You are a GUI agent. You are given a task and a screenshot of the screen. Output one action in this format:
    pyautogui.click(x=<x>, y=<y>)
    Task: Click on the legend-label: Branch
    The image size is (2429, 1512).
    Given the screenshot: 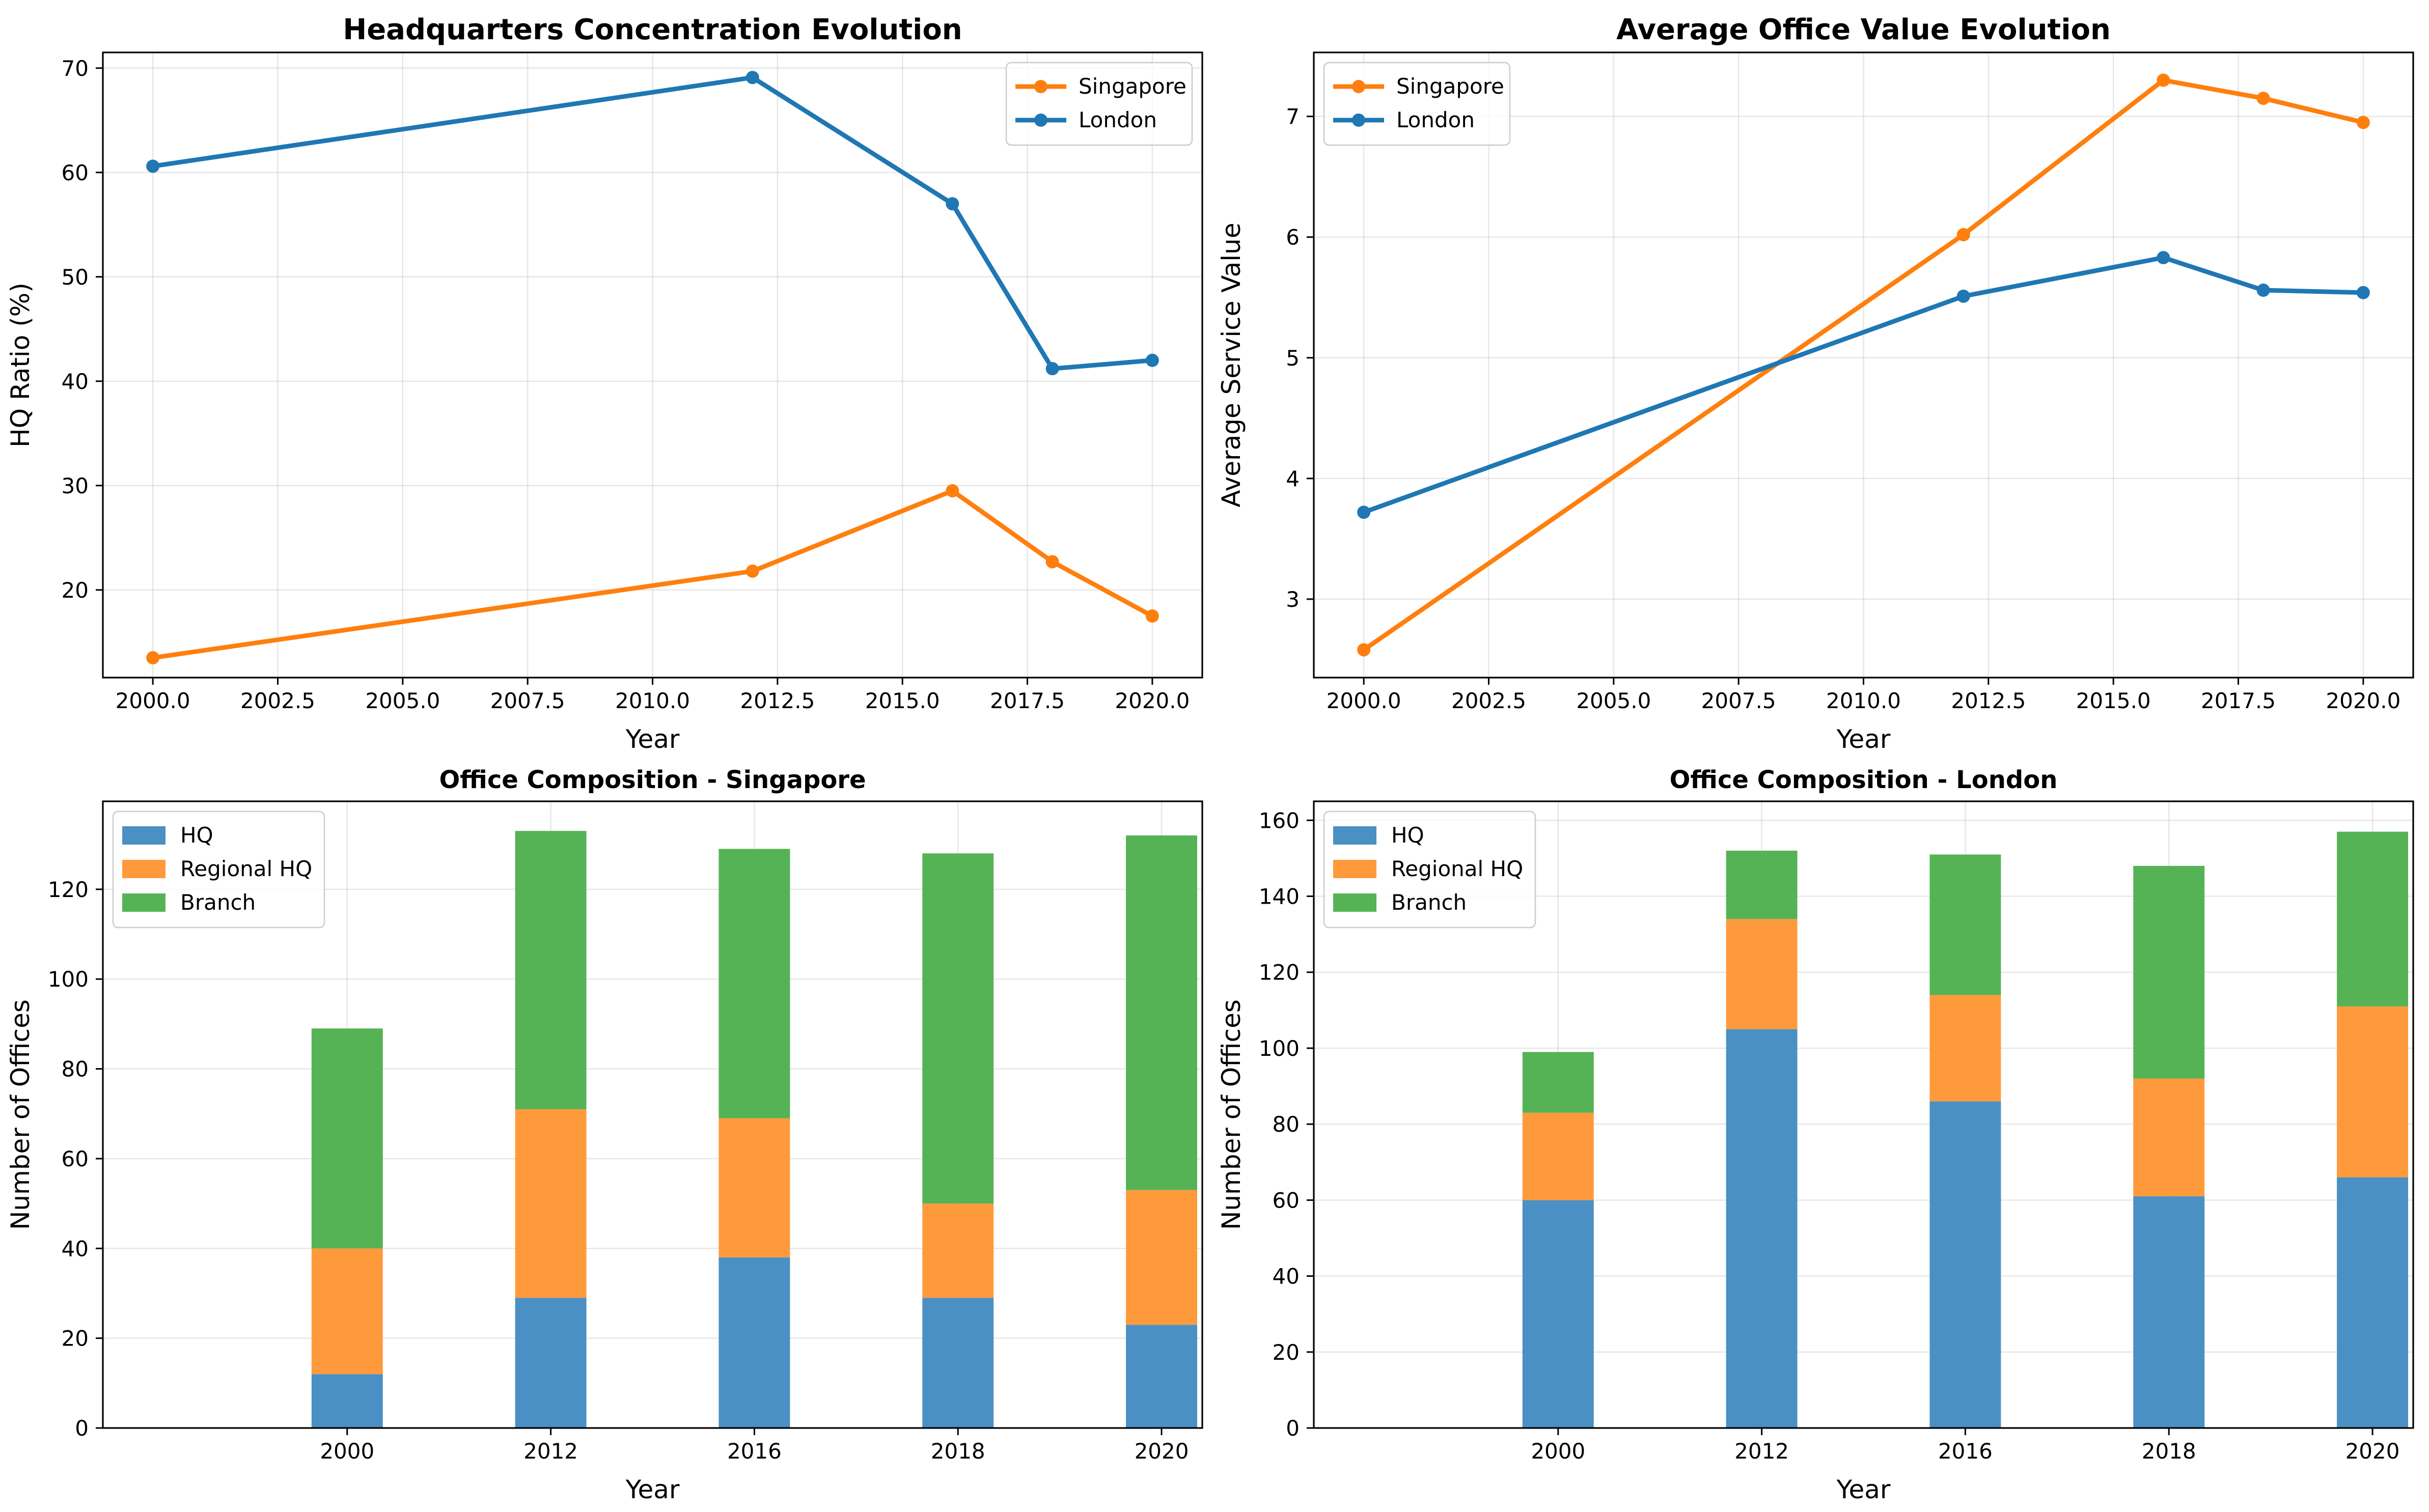 What is the action you would take?
    pyautogui.click(x=1429, y=902)
    